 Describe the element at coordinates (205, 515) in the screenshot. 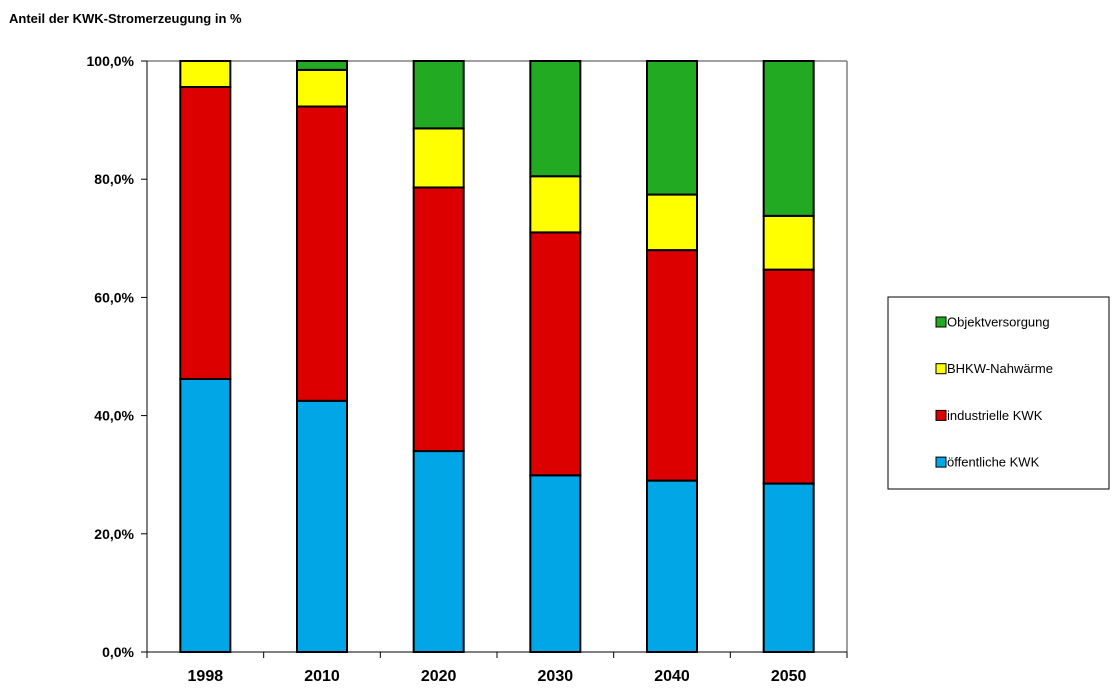

I see `bar-segment-1998-öffentliche-kwk` at that location.